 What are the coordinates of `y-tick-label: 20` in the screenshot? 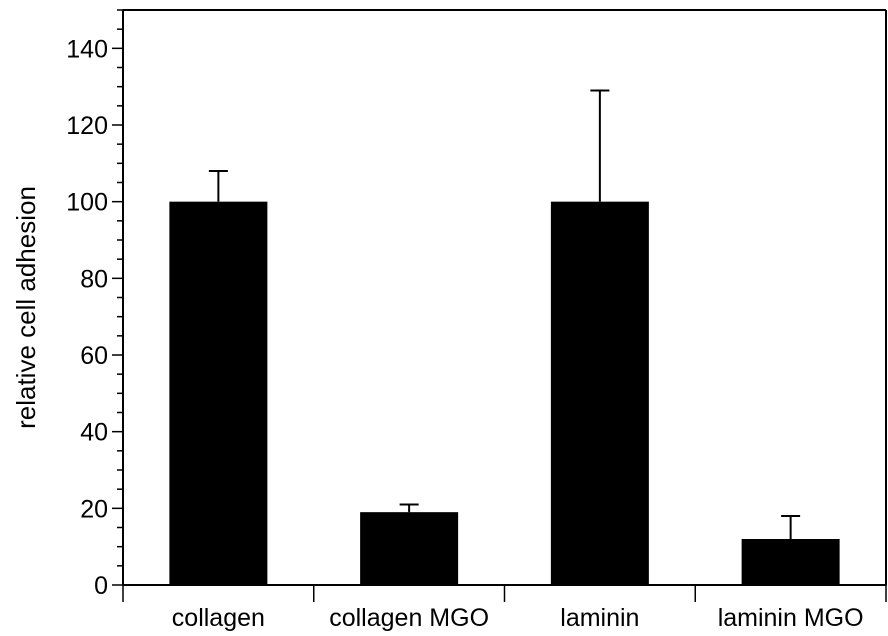 It's located at (94, 509).